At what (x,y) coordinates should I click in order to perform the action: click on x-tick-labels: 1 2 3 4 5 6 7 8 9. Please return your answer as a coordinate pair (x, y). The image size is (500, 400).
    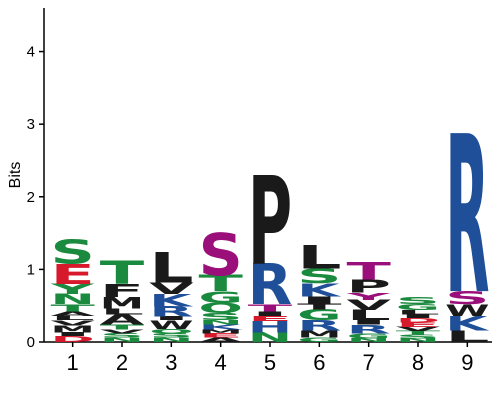
    Looking at the image, I should click on (270, 358).